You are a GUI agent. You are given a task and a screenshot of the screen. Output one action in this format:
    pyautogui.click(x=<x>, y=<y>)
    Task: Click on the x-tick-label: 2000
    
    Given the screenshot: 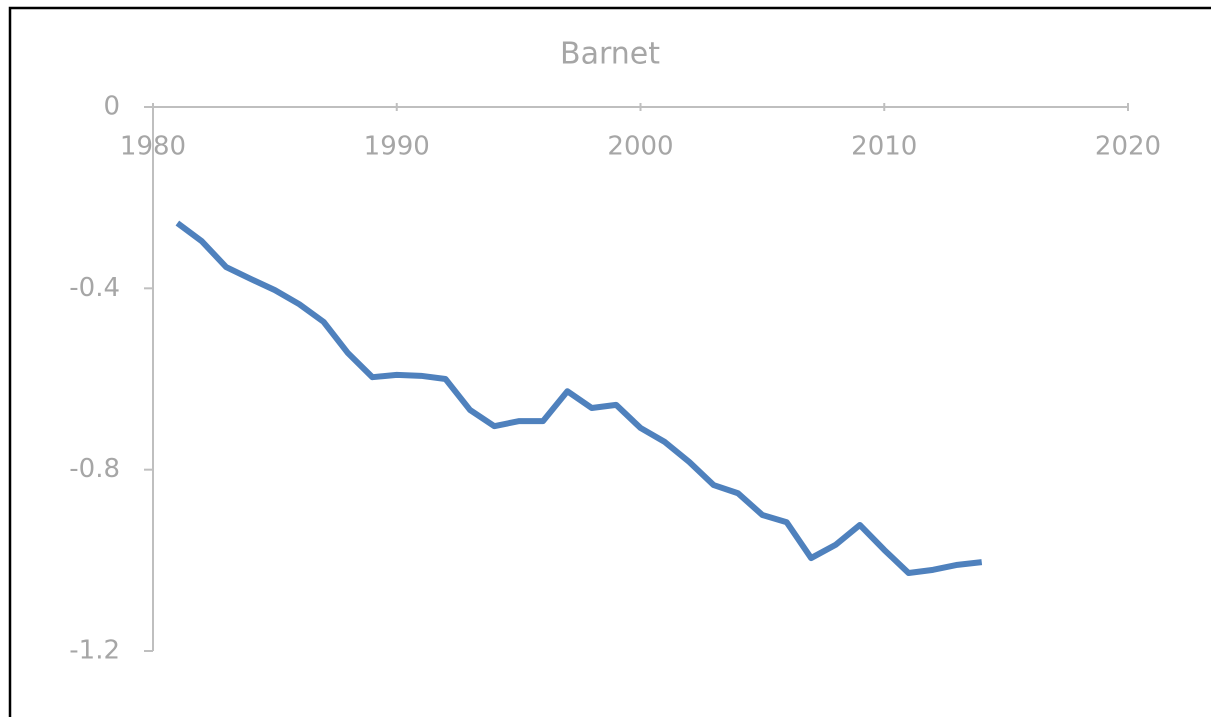 What is the action you would take?
    pyautogui.click(x=640, y=147)
    